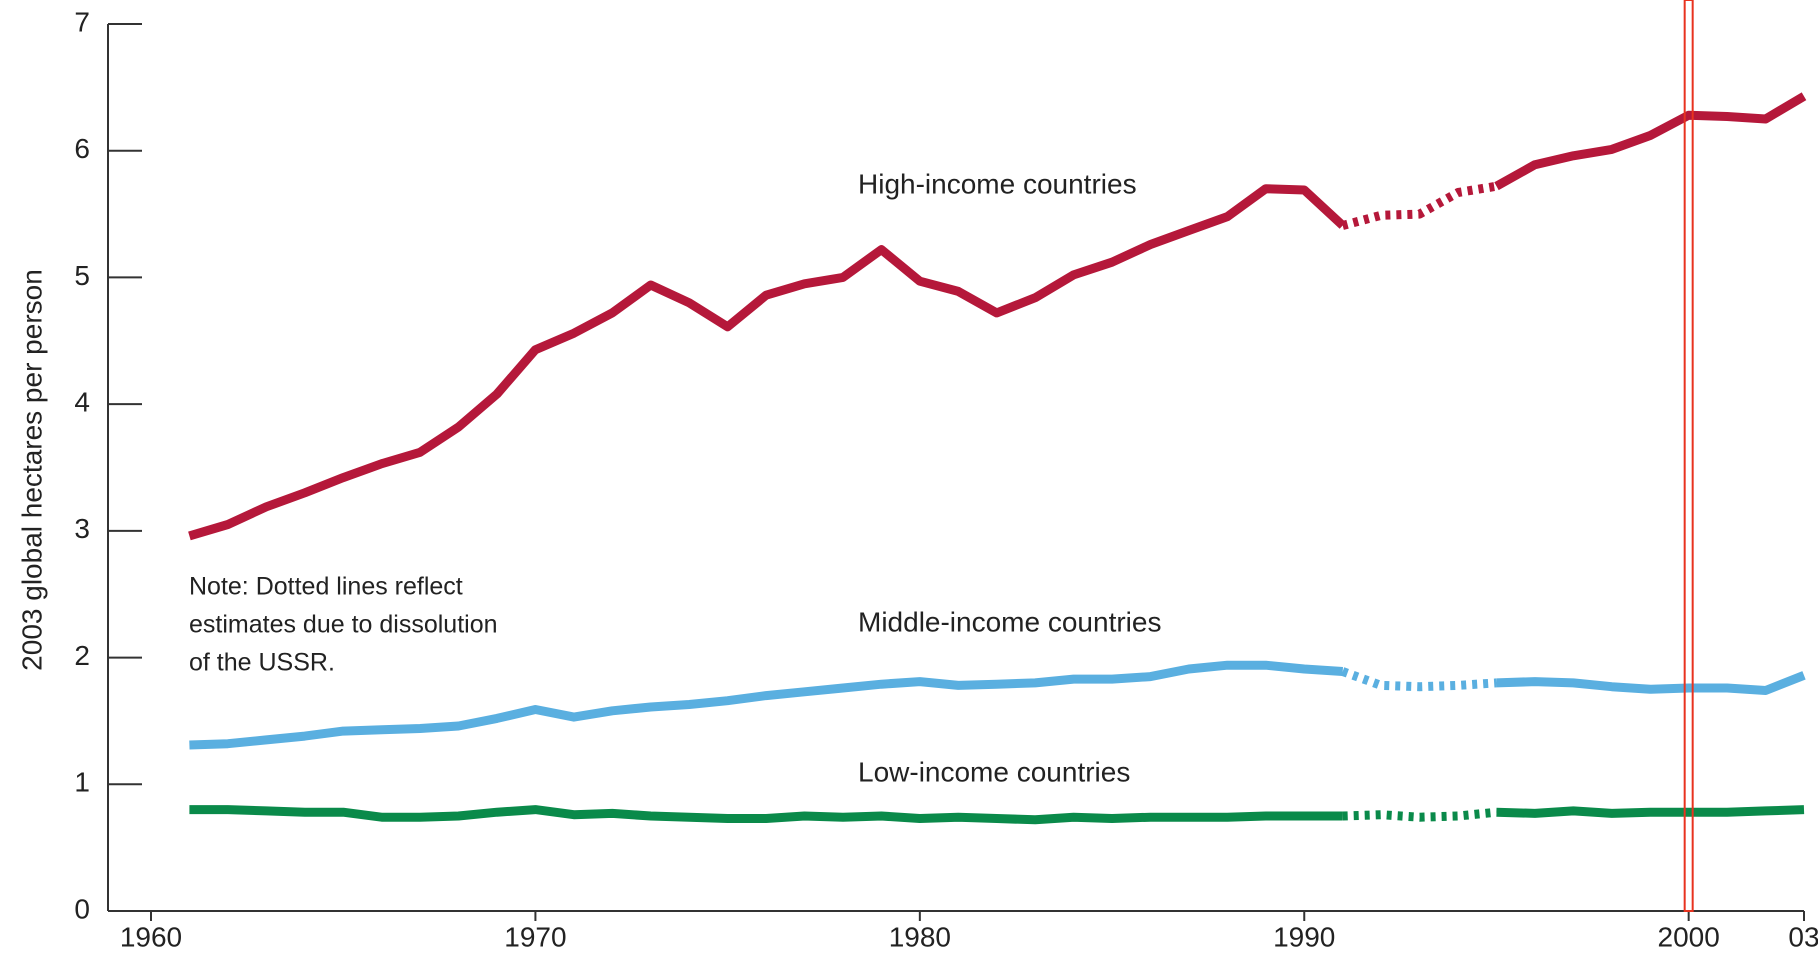  Describe the element at coordinates (82, 21) in the screenshot. I see `y-tick-label: 7` at that location.